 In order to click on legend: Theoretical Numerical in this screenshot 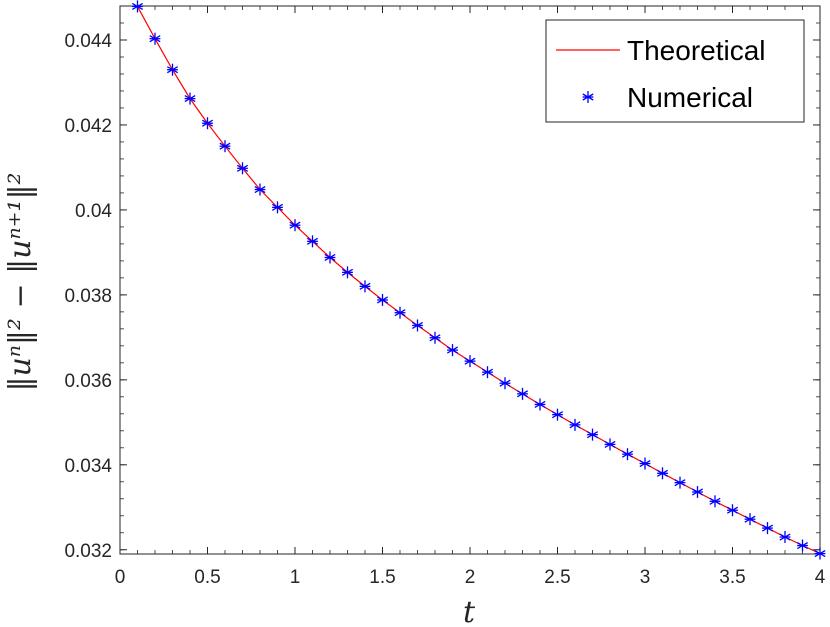, I will do `click(675, 71)`.